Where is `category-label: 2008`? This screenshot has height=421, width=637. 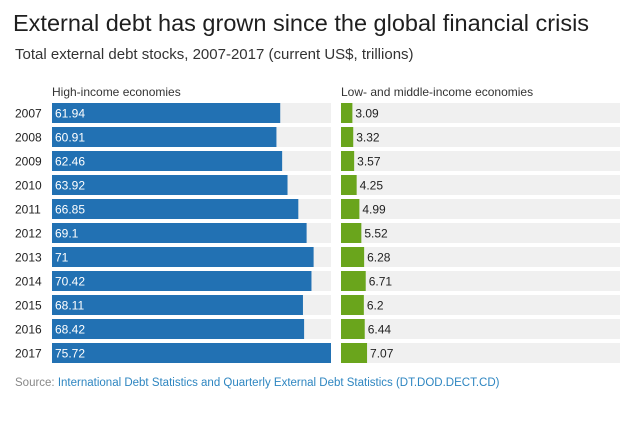 category-label: 2008 is located at coordinates (28, 138).